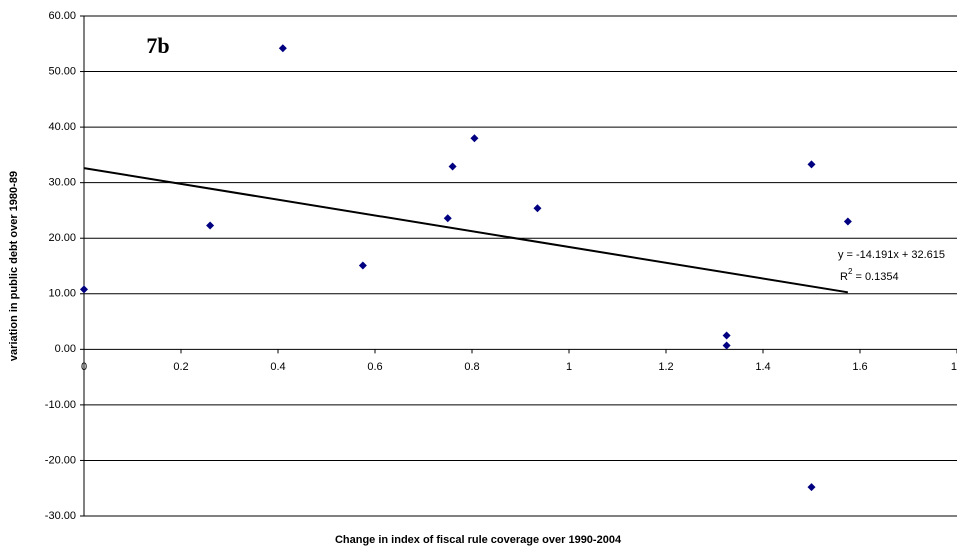 The height and width of the screenshot is (550, 957). What do you see at coordinates (471, 367) in the screenshot?
I see `x-tick-label: 0.8` at bounding box center [471, 367].